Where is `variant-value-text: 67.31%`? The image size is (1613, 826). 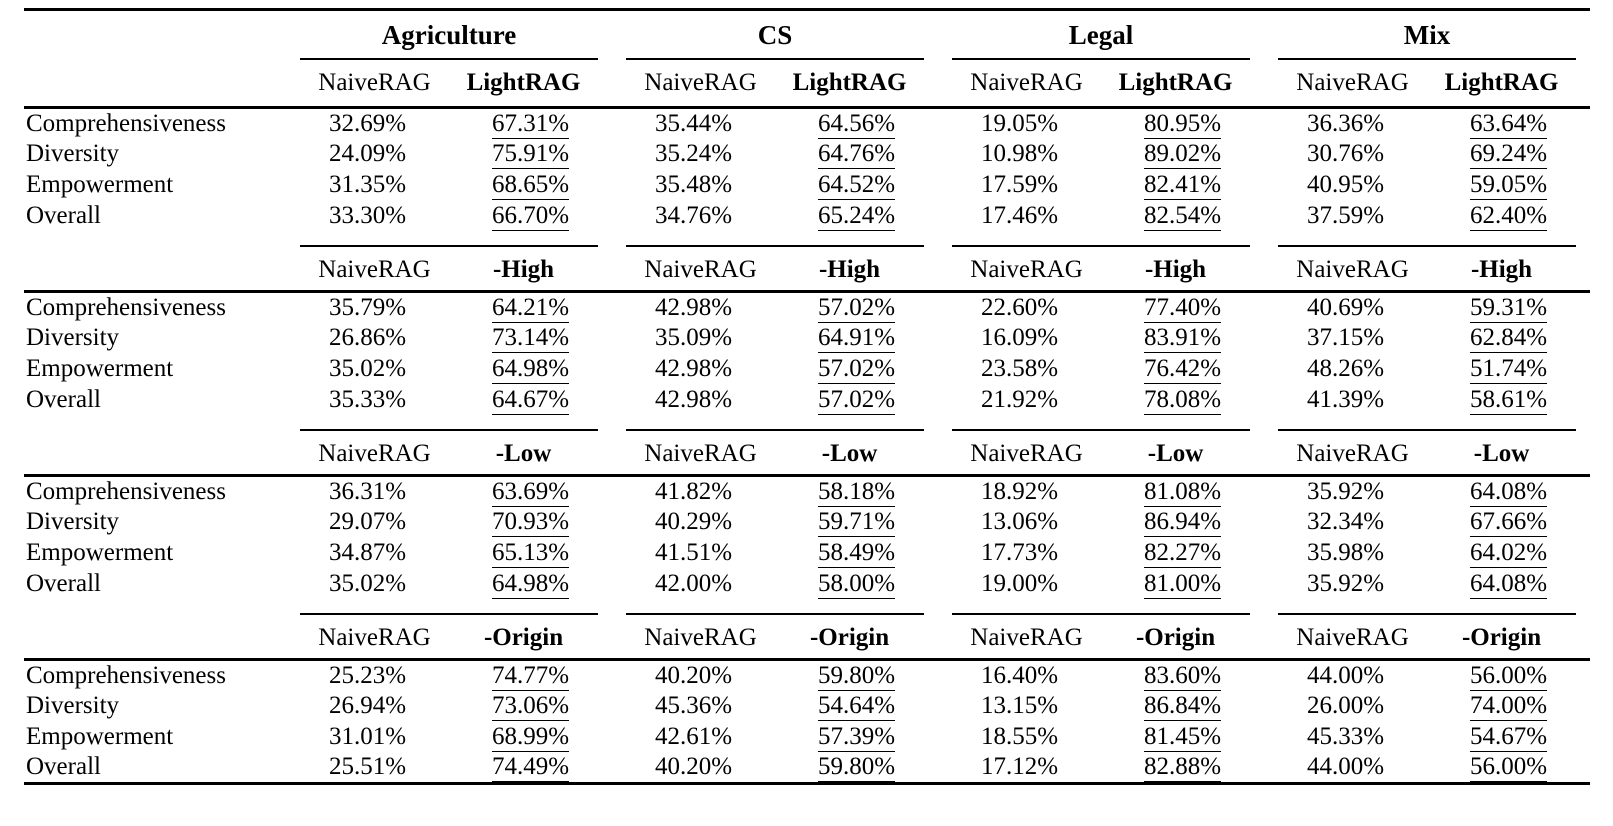 variant-value-text: 67.31% is located at coordinates (530, 124).